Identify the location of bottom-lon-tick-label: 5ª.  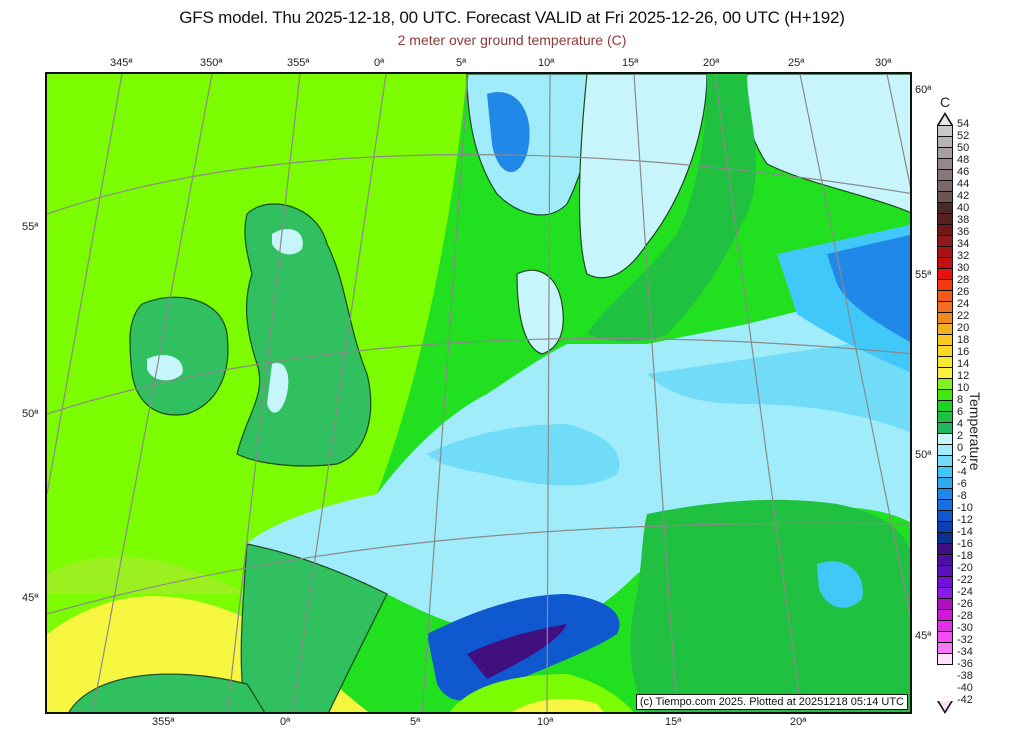
(415, 722).